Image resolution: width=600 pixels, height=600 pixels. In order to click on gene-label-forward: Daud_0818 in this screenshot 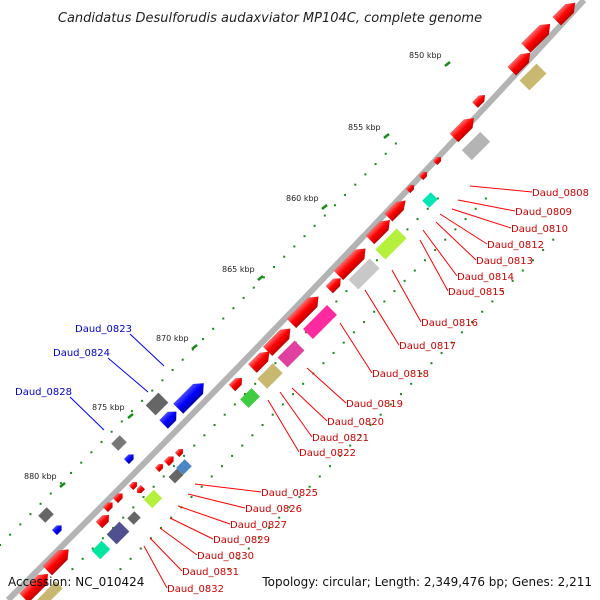, I will do `click(400, 374)`.